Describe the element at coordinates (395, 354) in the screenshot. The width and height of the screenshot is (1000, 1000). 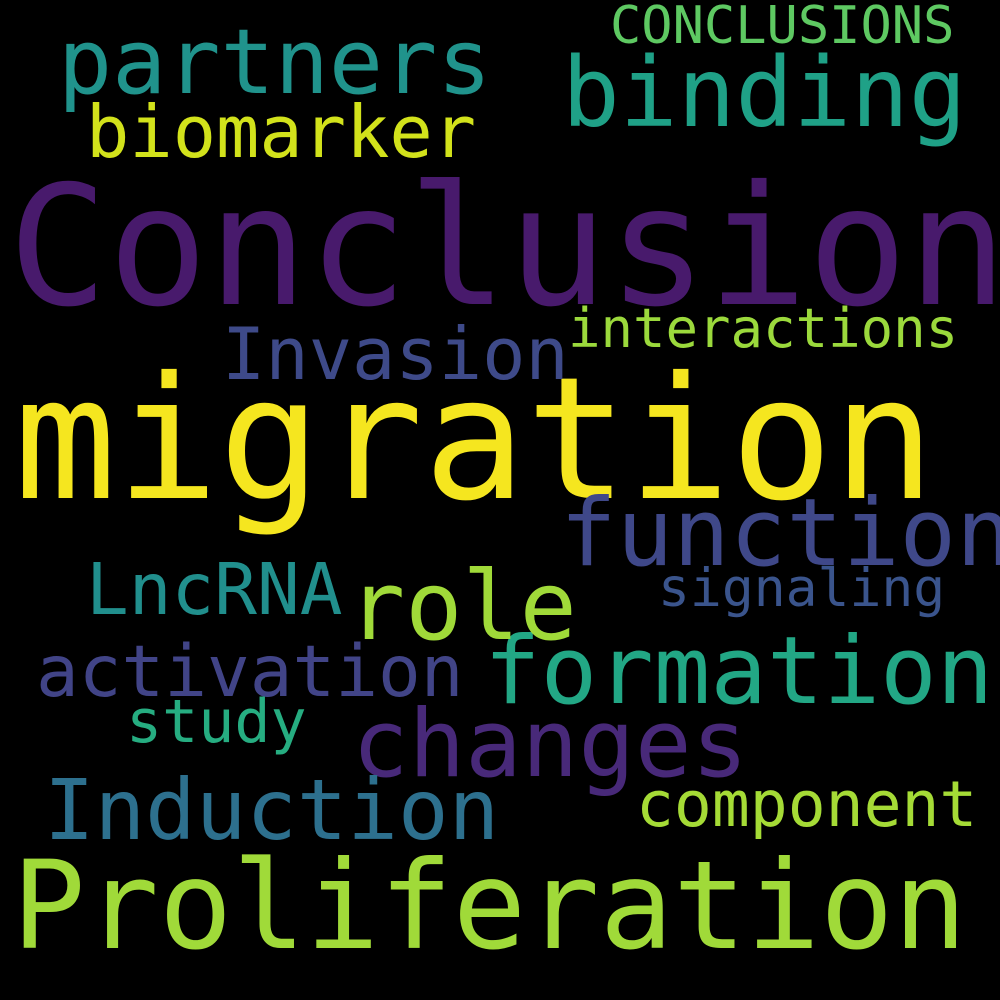
I see `word-invasion: Invasion` at that location.